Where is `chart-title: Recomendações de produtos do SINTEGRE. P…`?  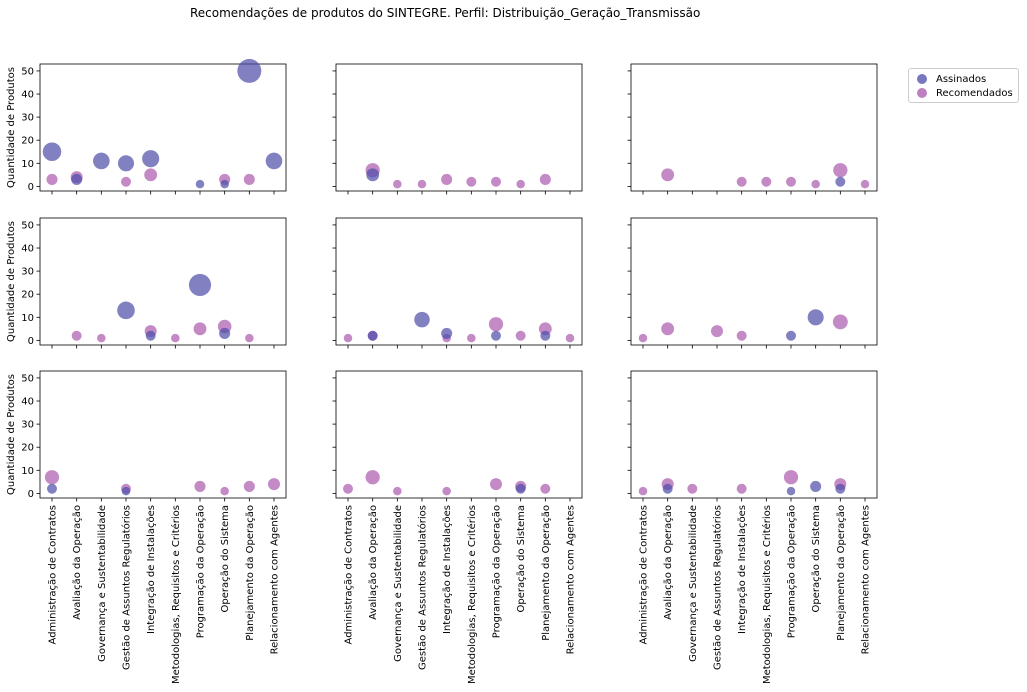
chart-title: Recomendações de produtos do SINTEGRE. P… is located at coordinates (445, 13).